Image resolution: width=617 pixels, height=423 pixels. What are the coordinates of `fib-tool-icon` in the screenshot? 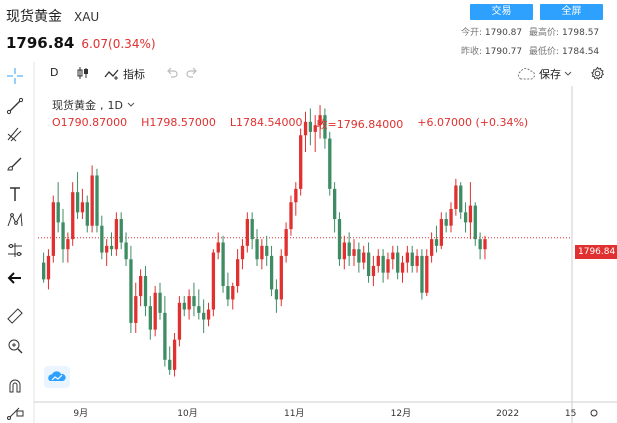 It's located at (15, 134).